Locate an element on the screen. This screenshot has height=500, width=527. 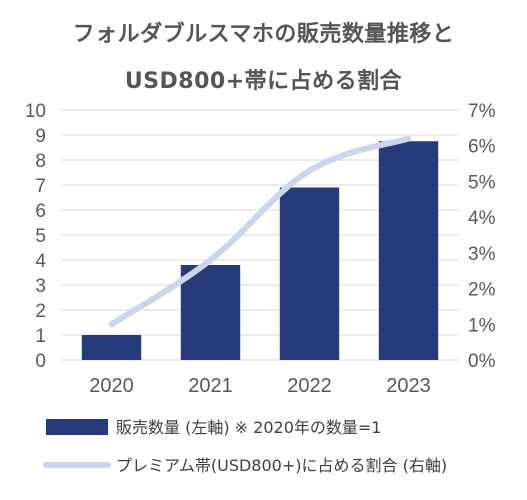
bar-2023 is located at coordinates (408, 250).